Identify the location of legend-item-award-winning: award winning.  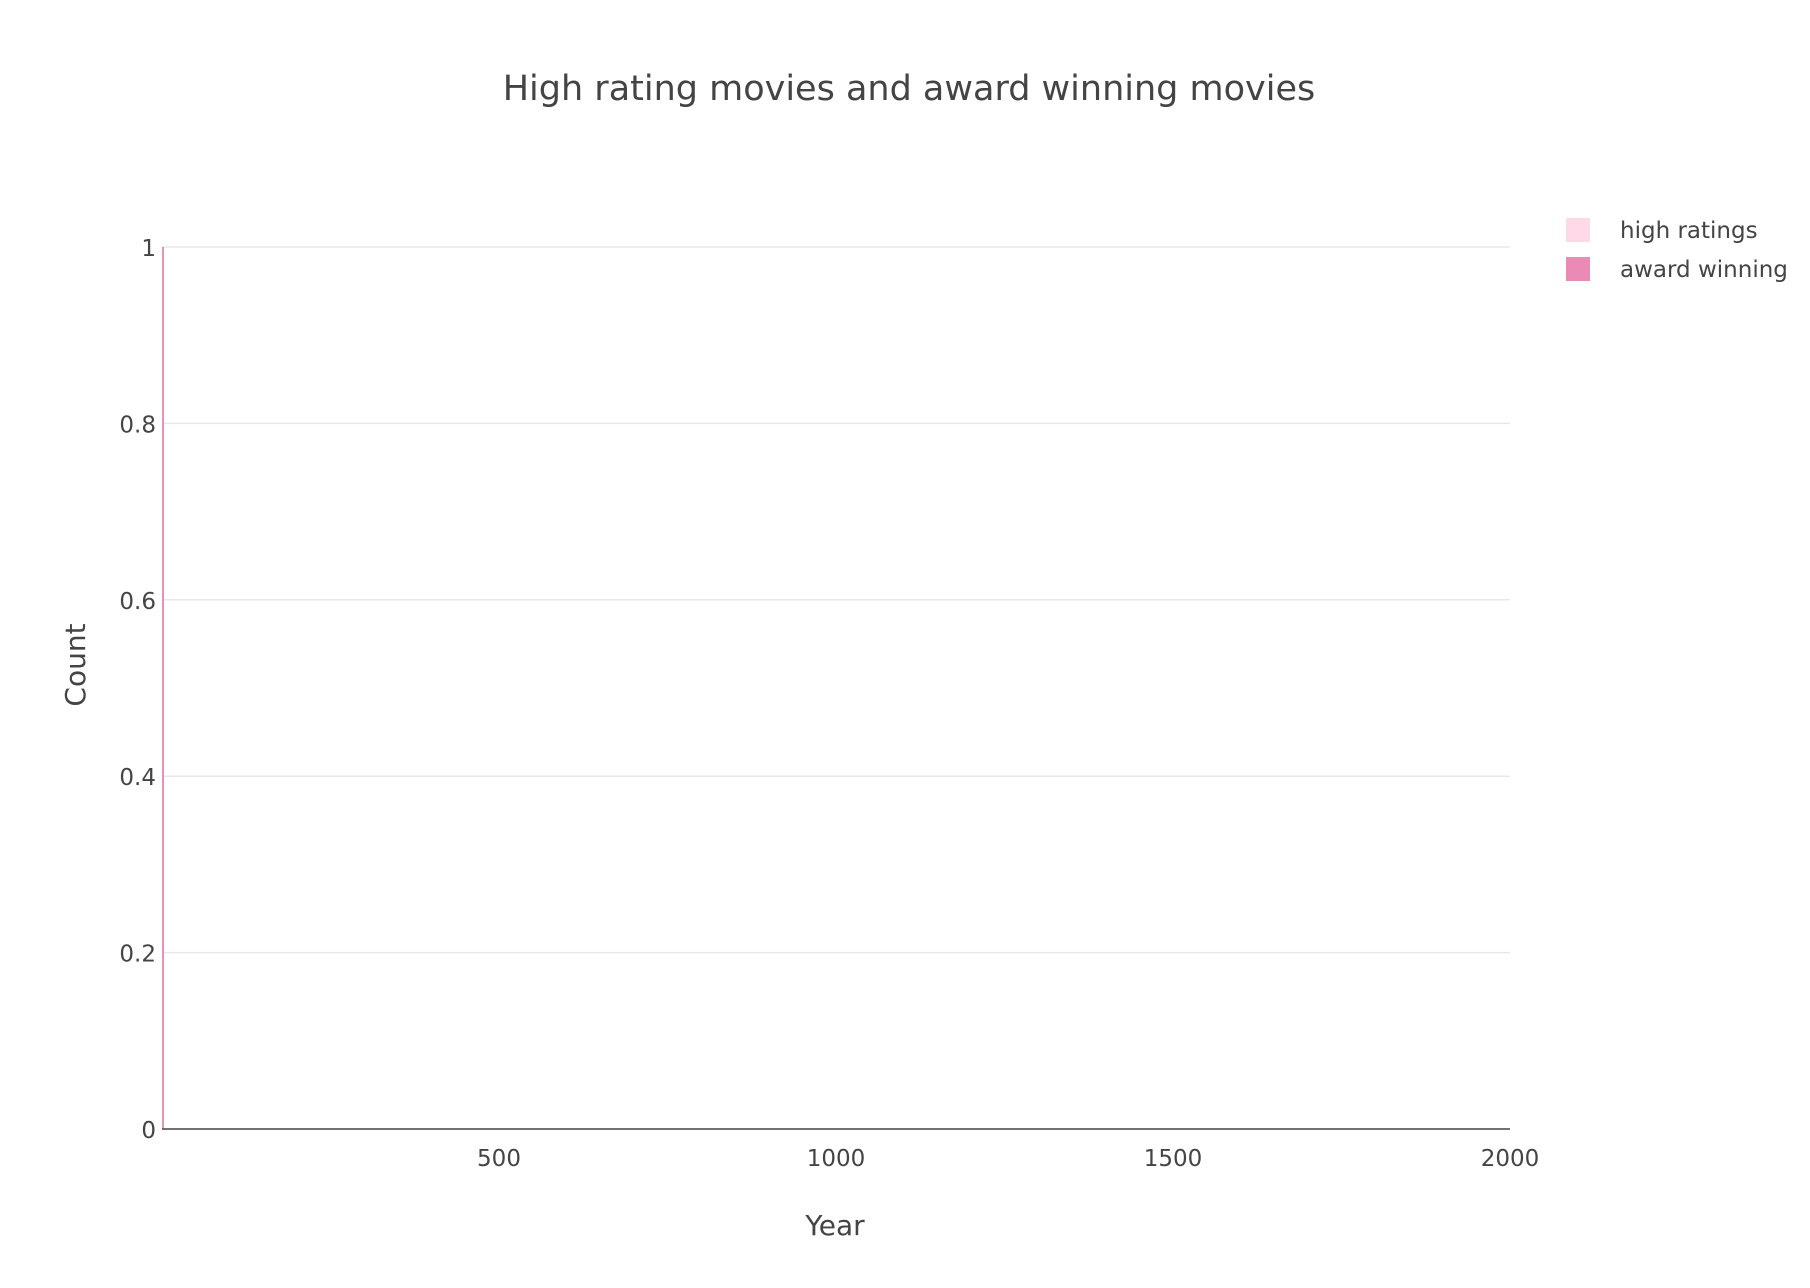
(1677, 270).